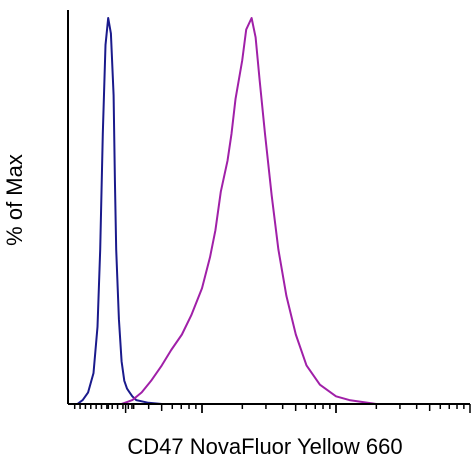  Describe the element at coordinates (272, 408) in the screenshot. I see `x-axis-ticks` at that location.